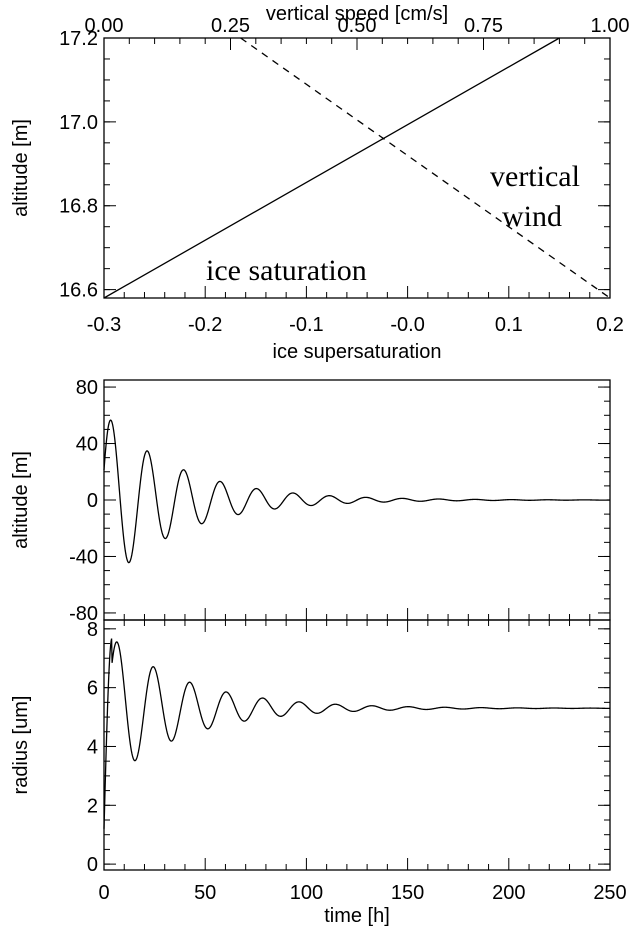  I want to click on p1-ytick-label: 17.2, so click(78, 39).